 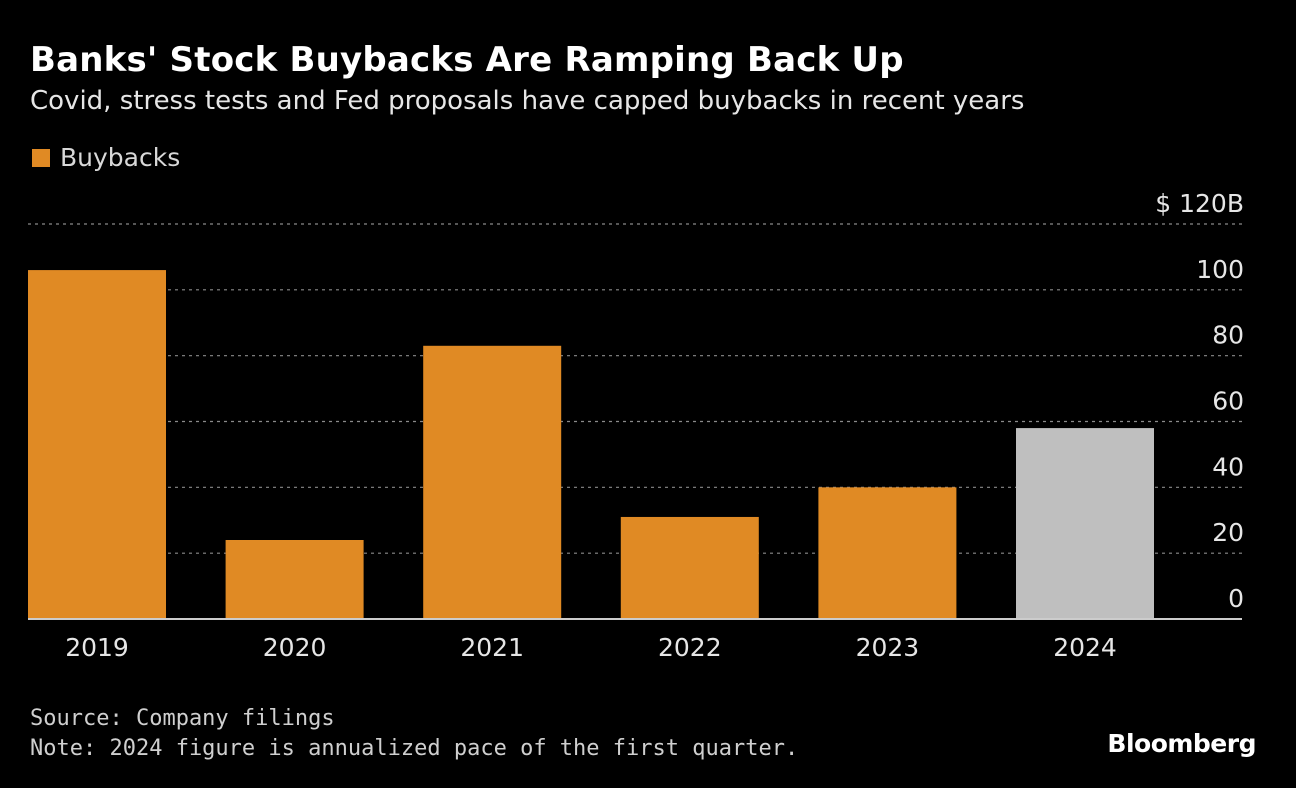 I want to click on y-tick-label-20: 20, so click(x=1228, y=532).